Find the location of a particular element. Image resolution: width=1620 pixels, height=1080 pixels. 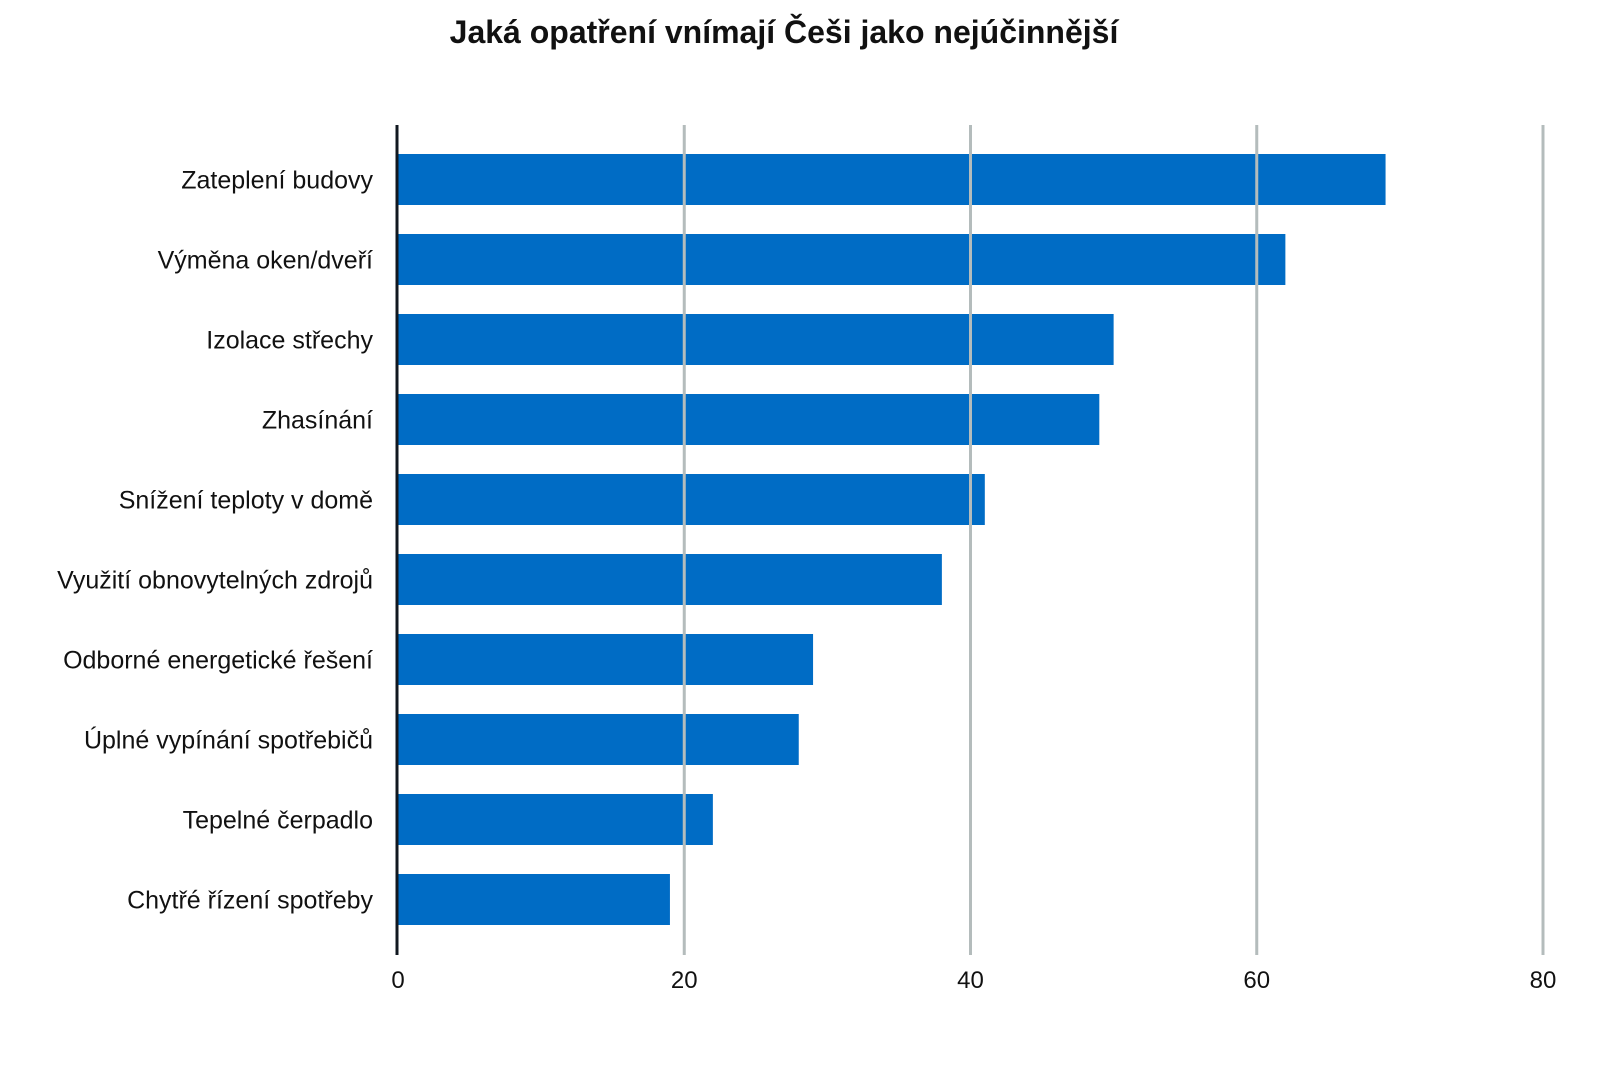

category-label: Výměna oken/dveří is located at coordinates (265, 261).